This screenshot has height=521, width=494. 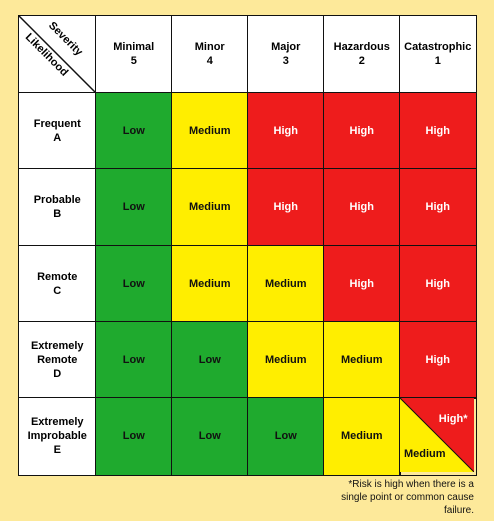 I want to click on row-header: Probable B, so click(x=57, y=207).